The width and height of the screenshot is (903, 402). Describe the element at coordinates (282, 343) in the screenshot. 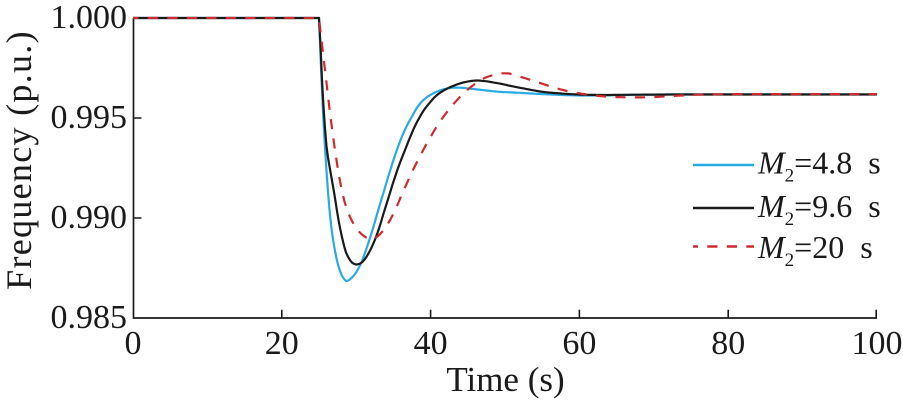

I see `svg-text: 20` at that location.